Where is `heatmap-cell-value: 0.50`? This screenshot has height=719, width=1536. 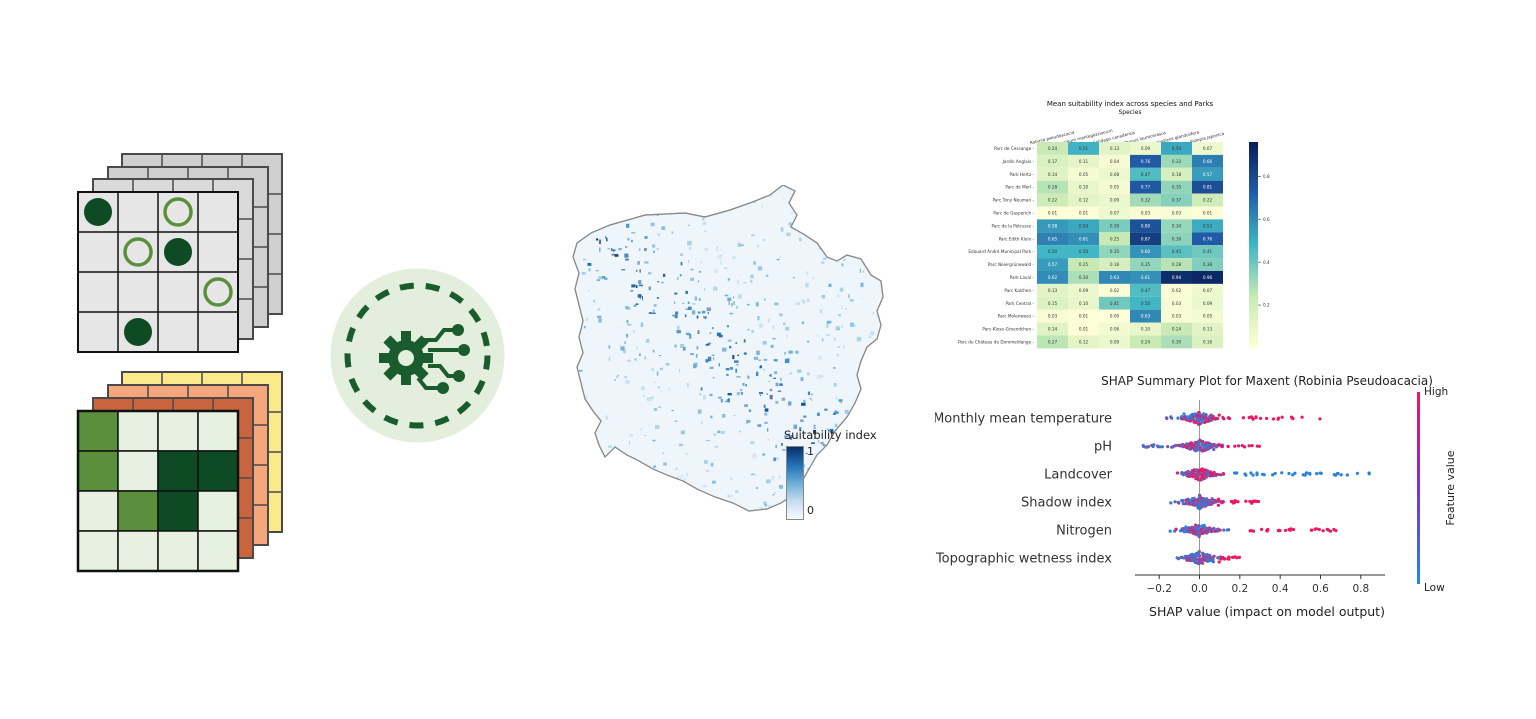
heatmap-cell-value: 0.50 is located at coordinates (1084, 251).